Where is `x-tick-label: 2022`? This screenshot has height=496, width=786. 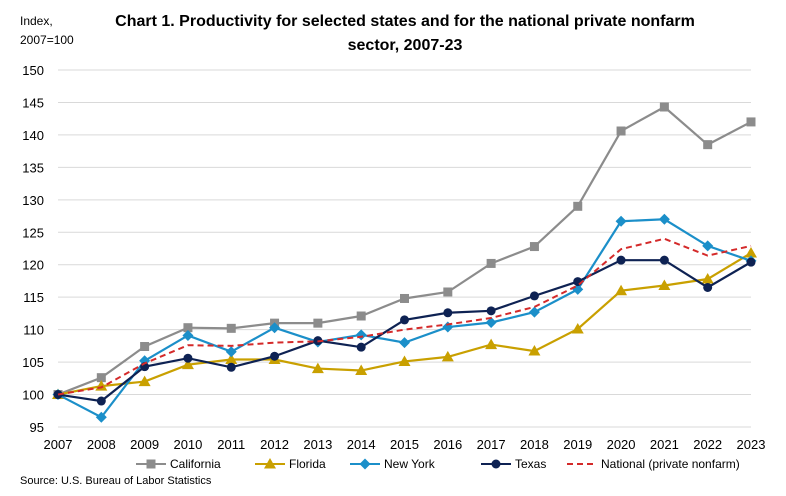
x-tick-label: 2022 is located at coordinates (707, 444).